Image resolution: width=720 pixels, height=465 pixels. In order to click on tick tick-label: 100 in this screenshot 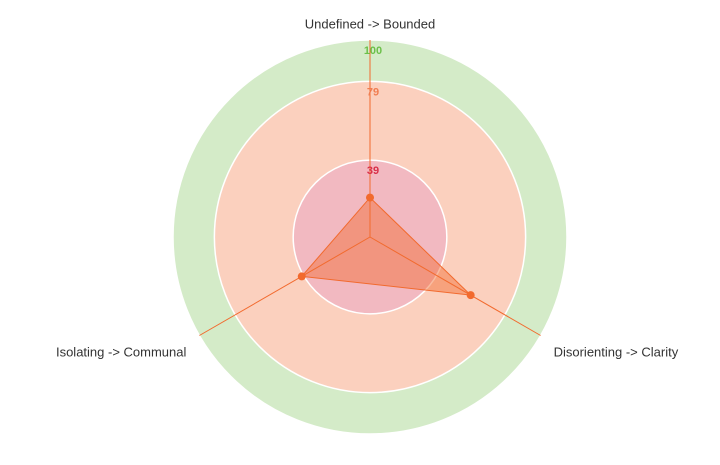, I will do `click(373, 51)`.